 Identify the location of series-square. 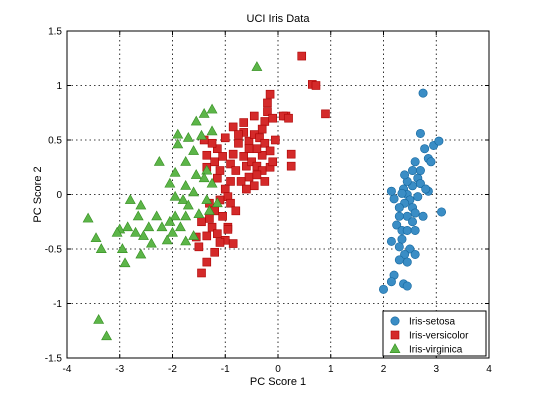
(260, 164).